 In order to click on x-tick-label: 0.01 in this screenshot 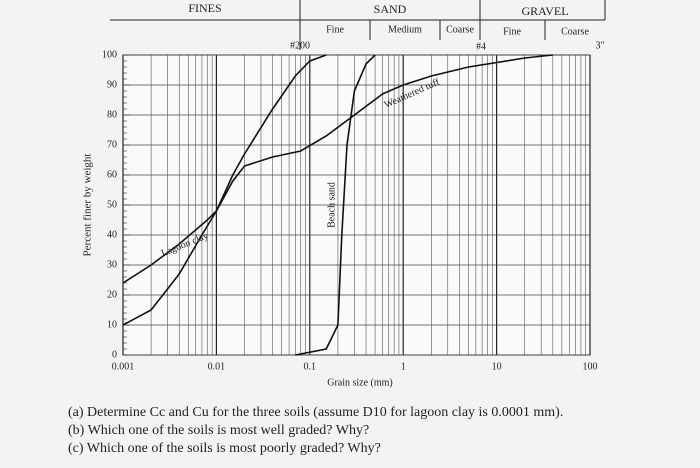, I will do `click(217, 366)`.